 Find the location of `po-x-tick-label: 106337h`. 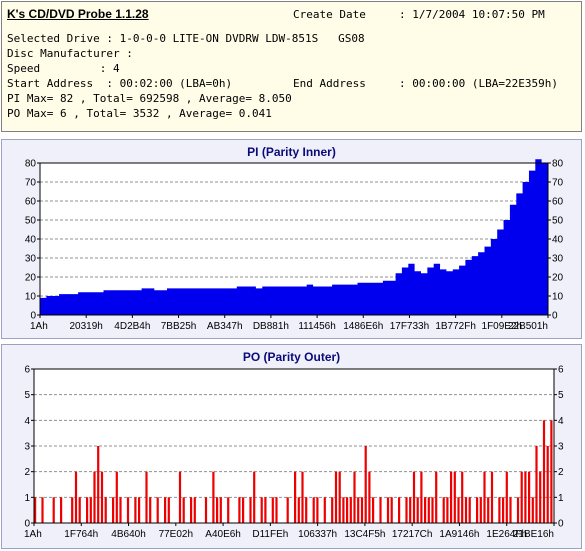

po-x-tick-label: 106337h is located at coordinates (317, 534).